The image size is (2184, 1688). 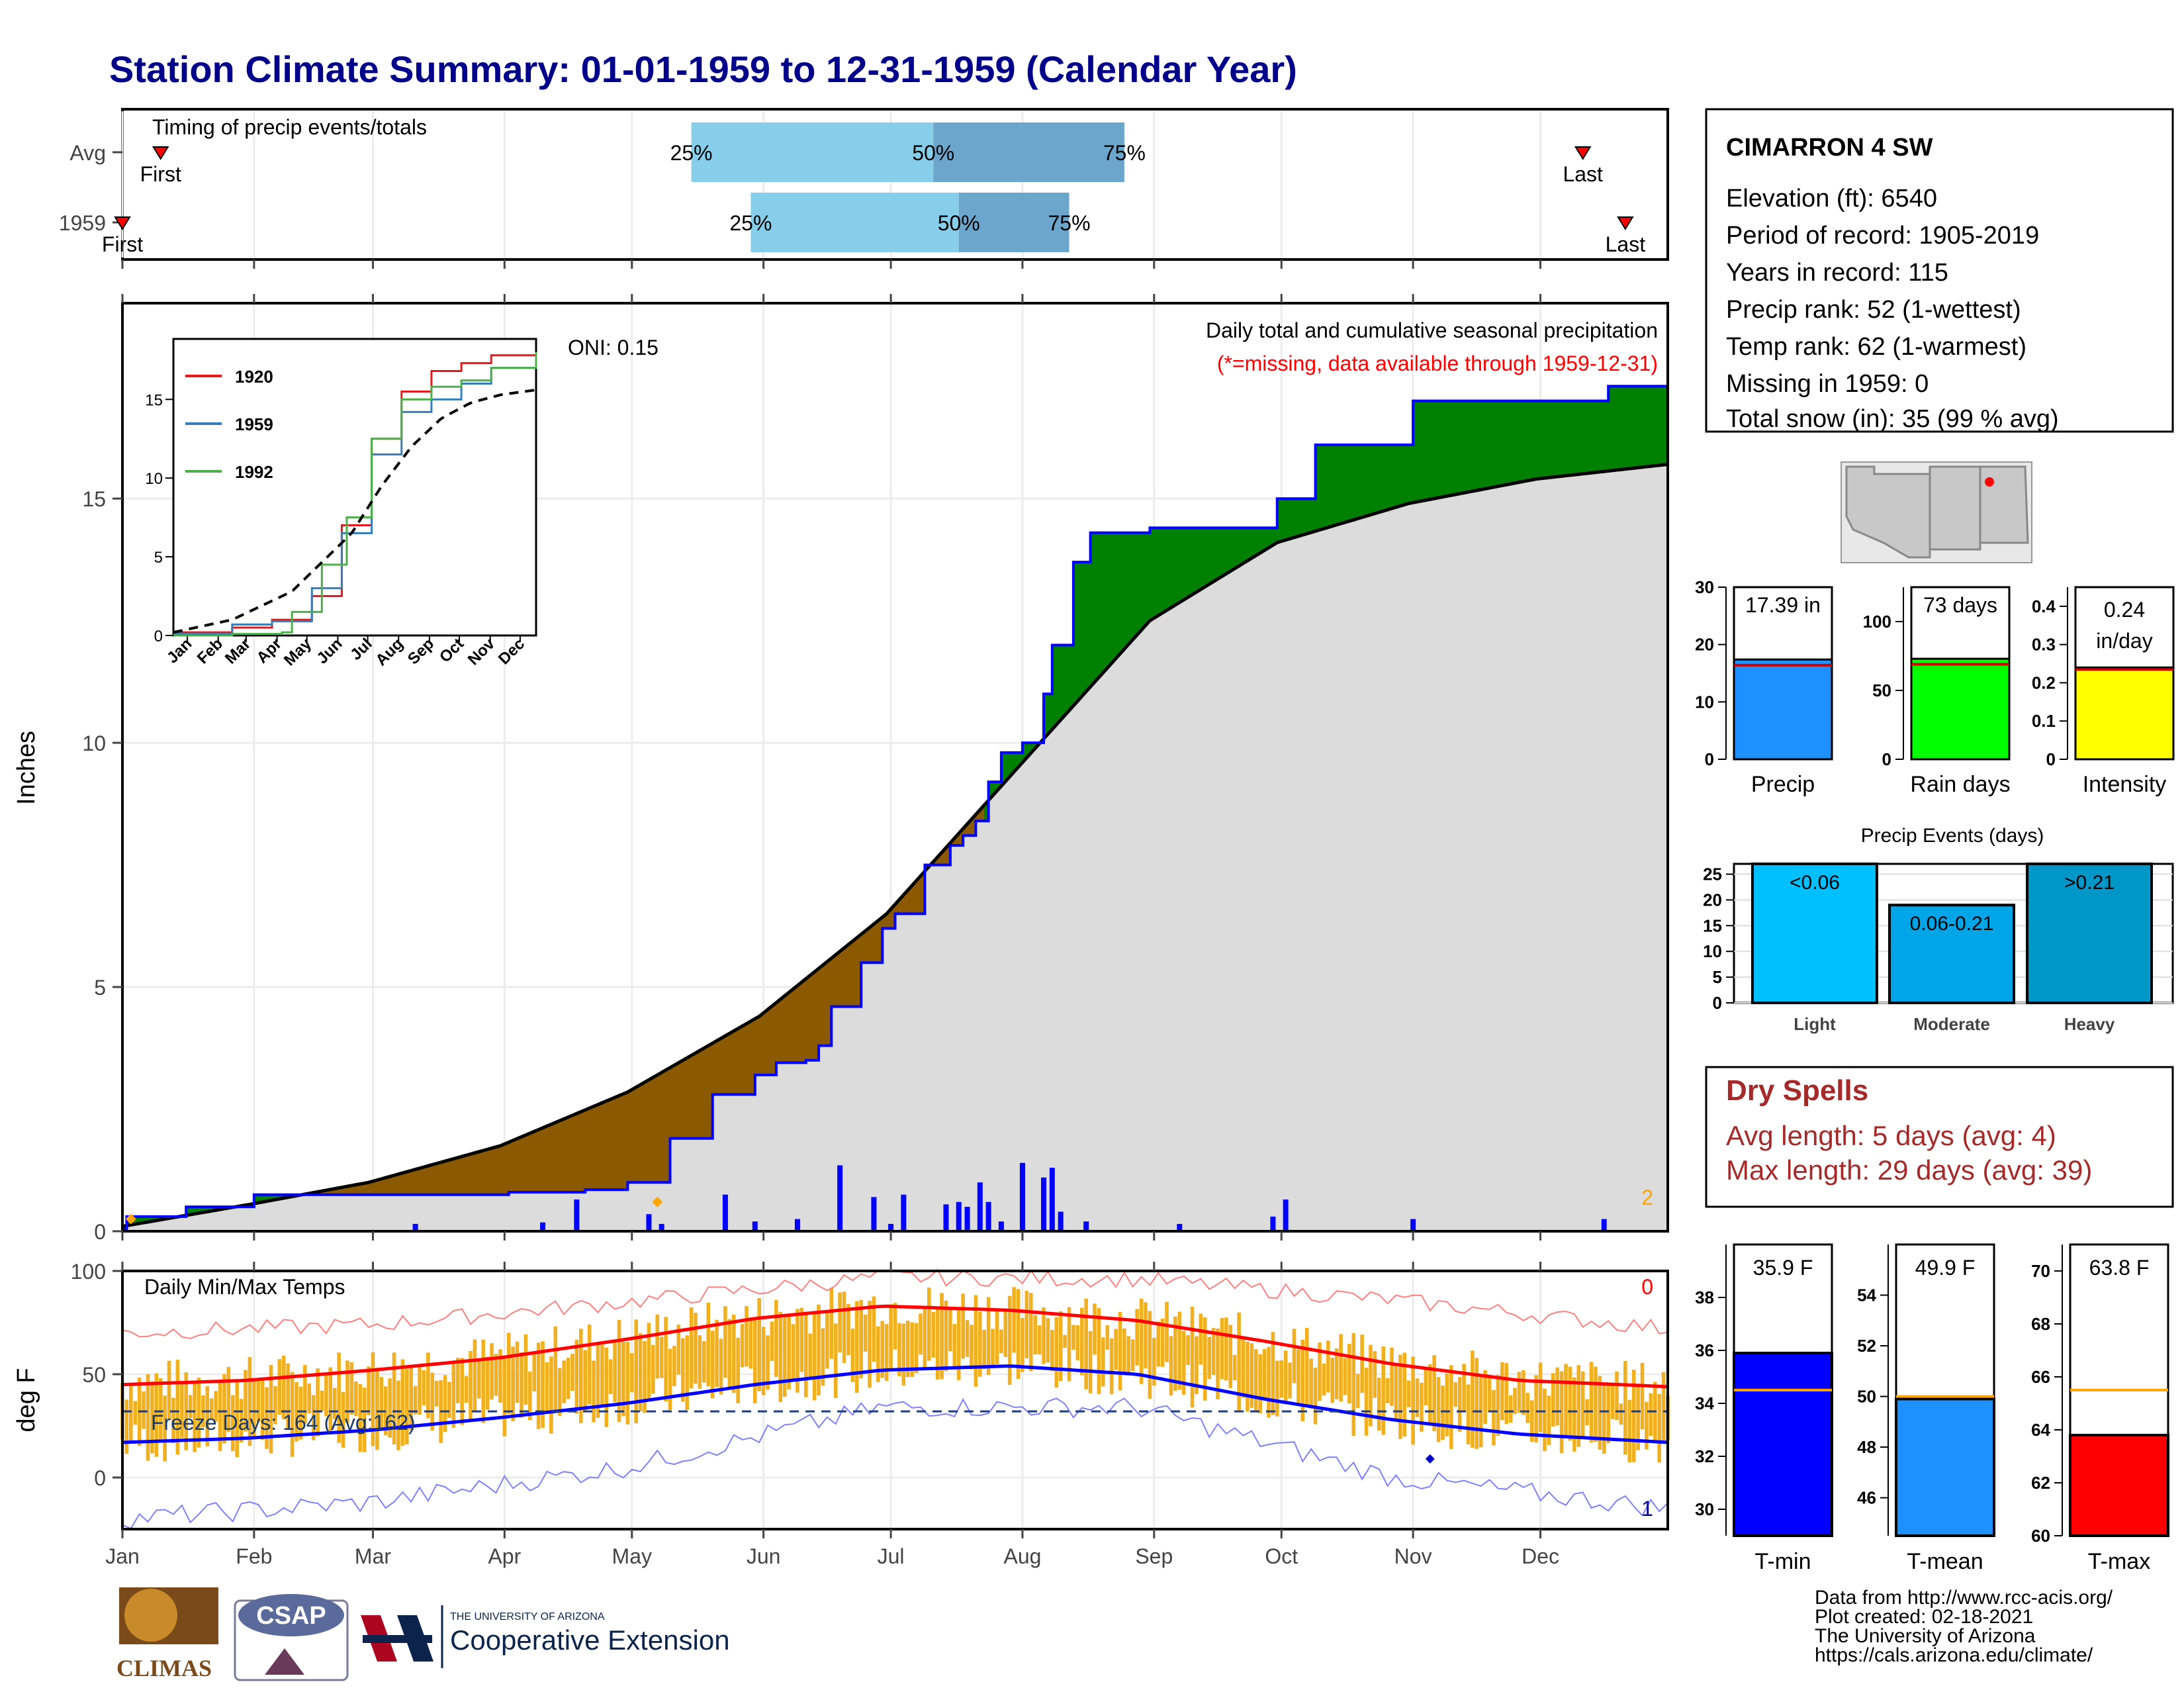 What do you see at coordinates (245, 1287) in the screenshot?
I see `temp-label: Daily Min/Max Temps` at bounding box center [245, 1287].